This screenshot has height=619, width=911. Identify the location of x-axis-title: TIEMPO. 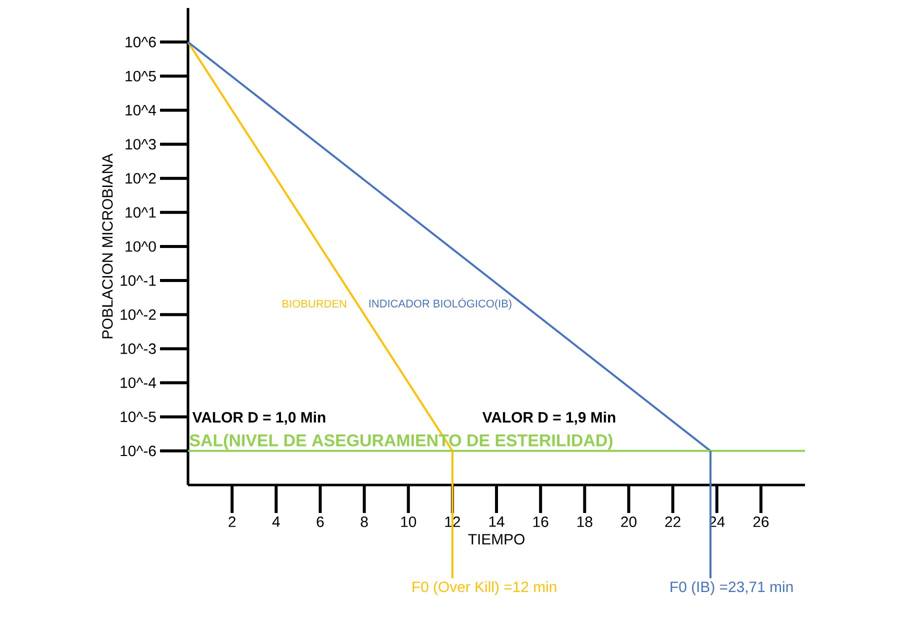
(496, 539).